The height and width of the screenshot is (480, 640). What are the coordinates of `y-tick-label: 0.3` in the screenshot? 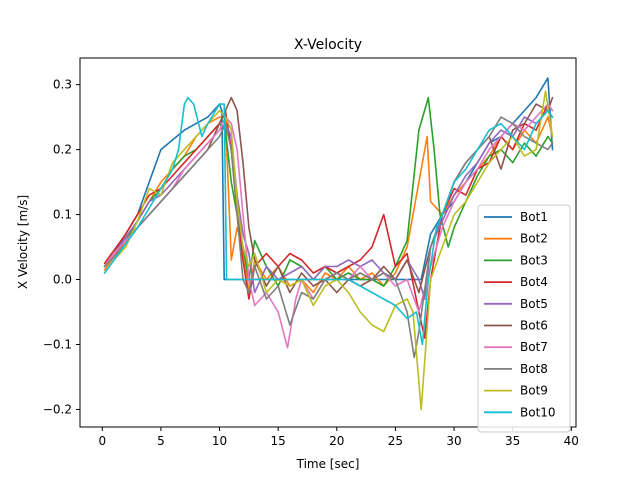 It's located at (62, 85).